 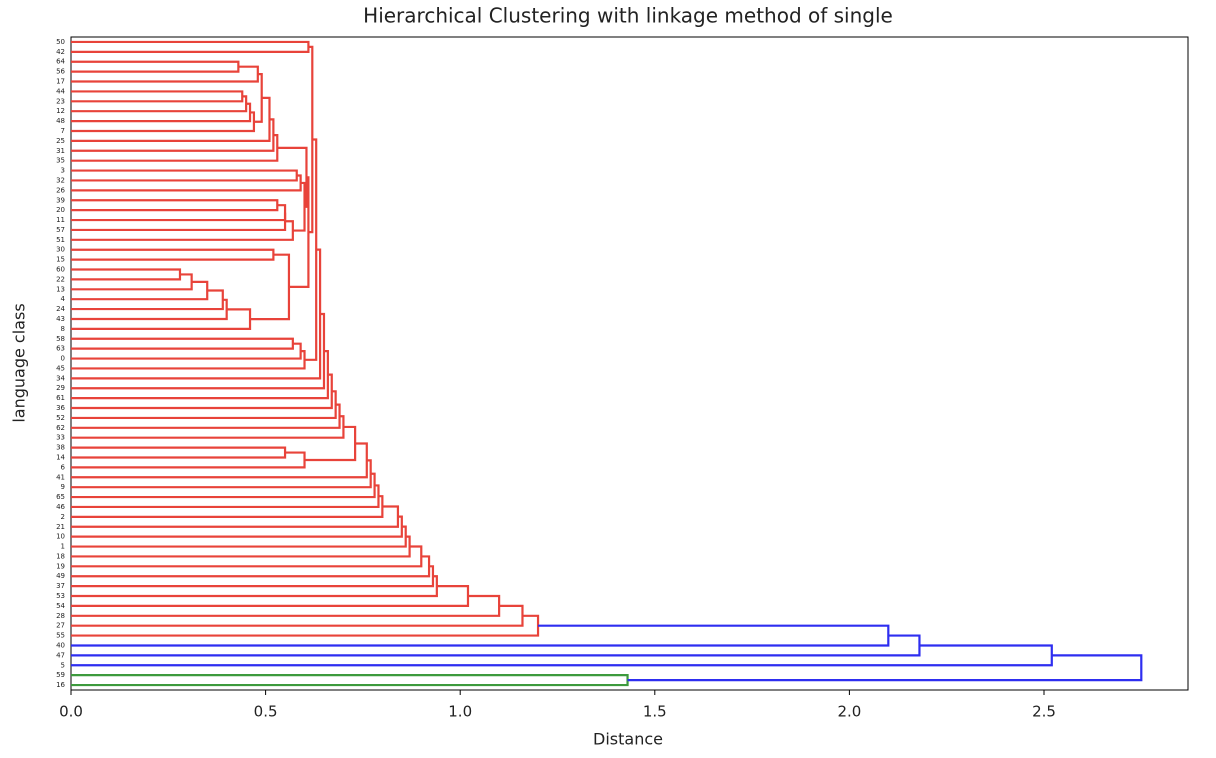 What do you see at coordinates (60, 349) in the screenshot?
I see `leaf-label: 63` at bounding box center [60, 349].